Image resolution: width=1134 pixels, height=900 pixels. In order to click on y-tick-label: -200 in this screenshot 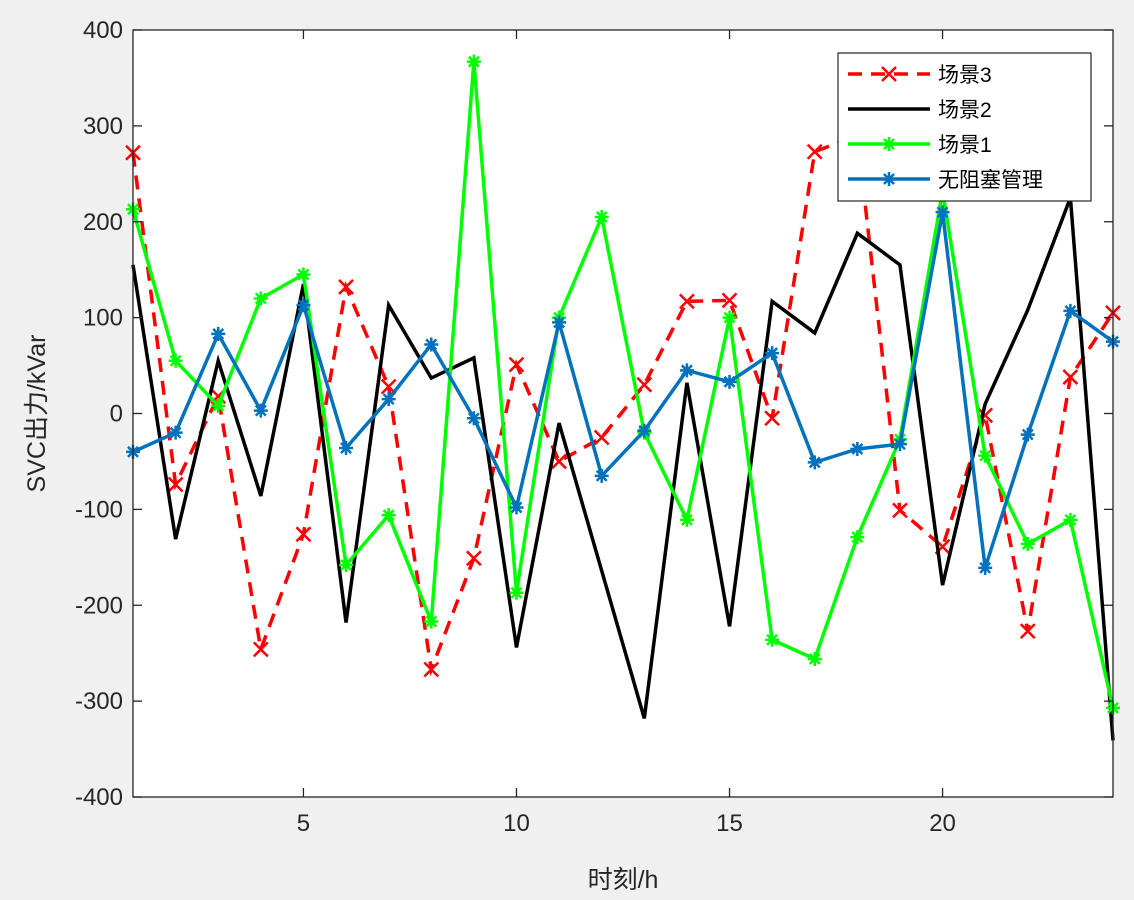, I will do `click(99, 605)`.